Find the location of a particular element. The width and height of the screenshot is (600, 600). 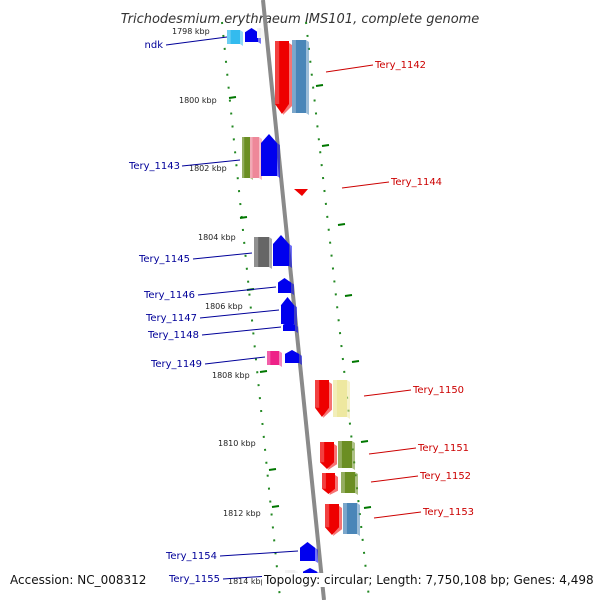

gene-small-pale-box is located at coordinates (260, 34).